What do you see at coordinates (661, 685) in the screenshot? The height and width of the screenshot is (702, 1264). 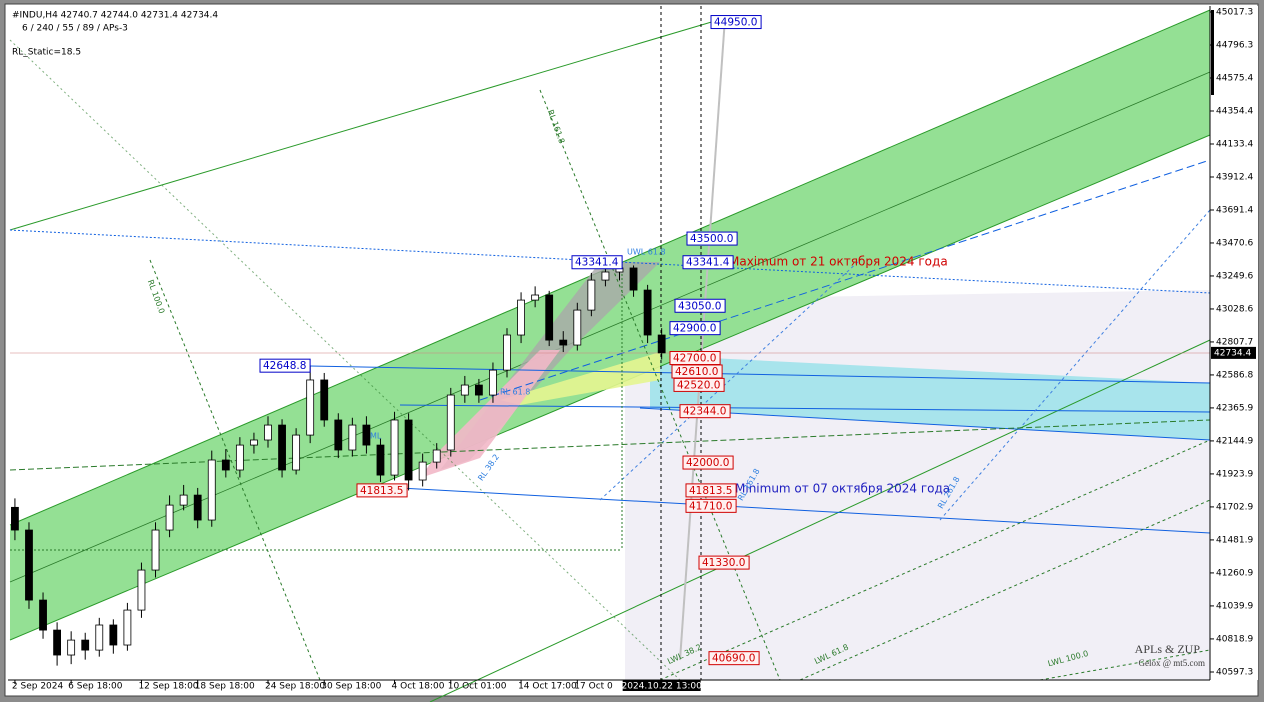 I see `cursor-box` at bounding box center [661, 685].